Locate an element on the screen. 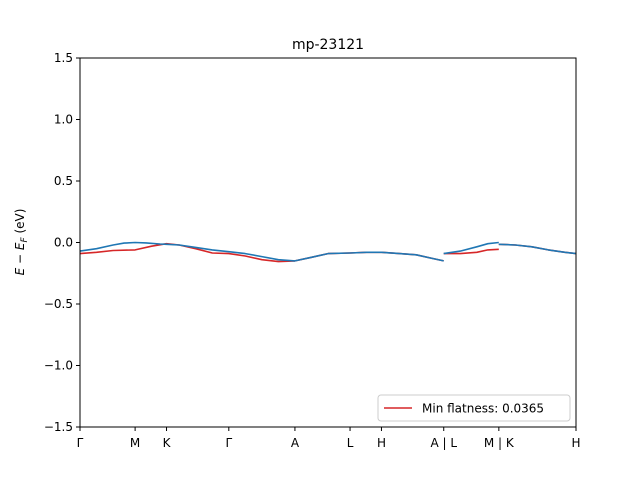 This screenshot has height=480, width=640. y-tick-label: −1.0 is located at coordinates (58, 366).